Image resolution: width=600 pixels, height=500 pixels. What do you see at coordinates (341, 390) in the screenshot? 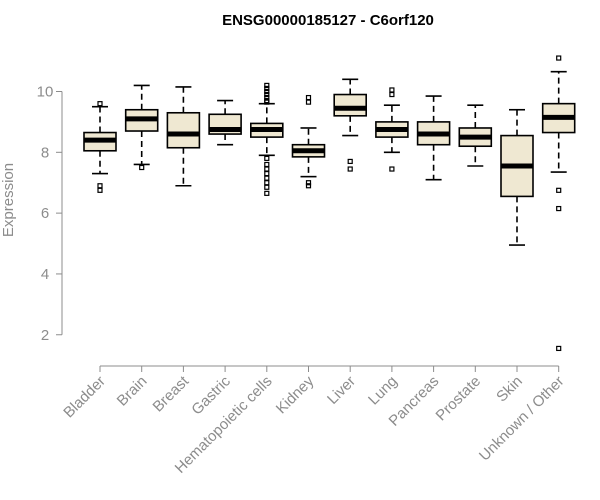
I see `x-tick-label: Liver` at bounding box center [341, 390].